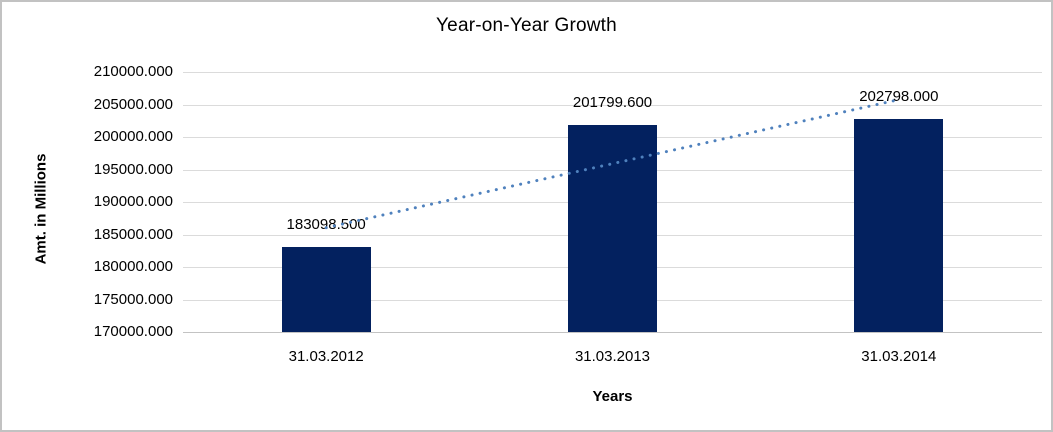 The height and width of the screenshot is (432, 1053). Describe the element at coordinates (326, 356) in the screenshot. I see `x-category-label: 31.03.2012` at that location.